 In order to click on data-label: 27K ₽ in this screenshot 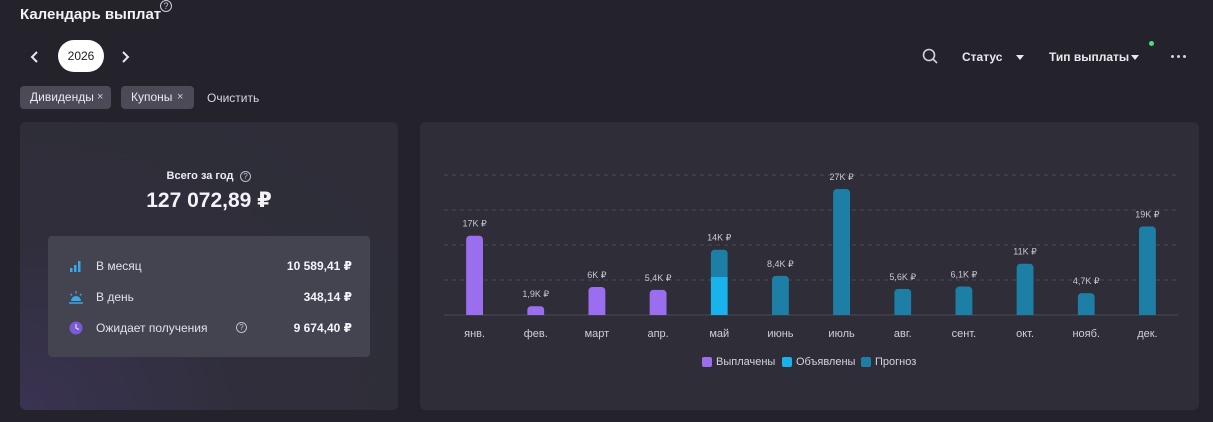, I will do `click(841, 177)`.